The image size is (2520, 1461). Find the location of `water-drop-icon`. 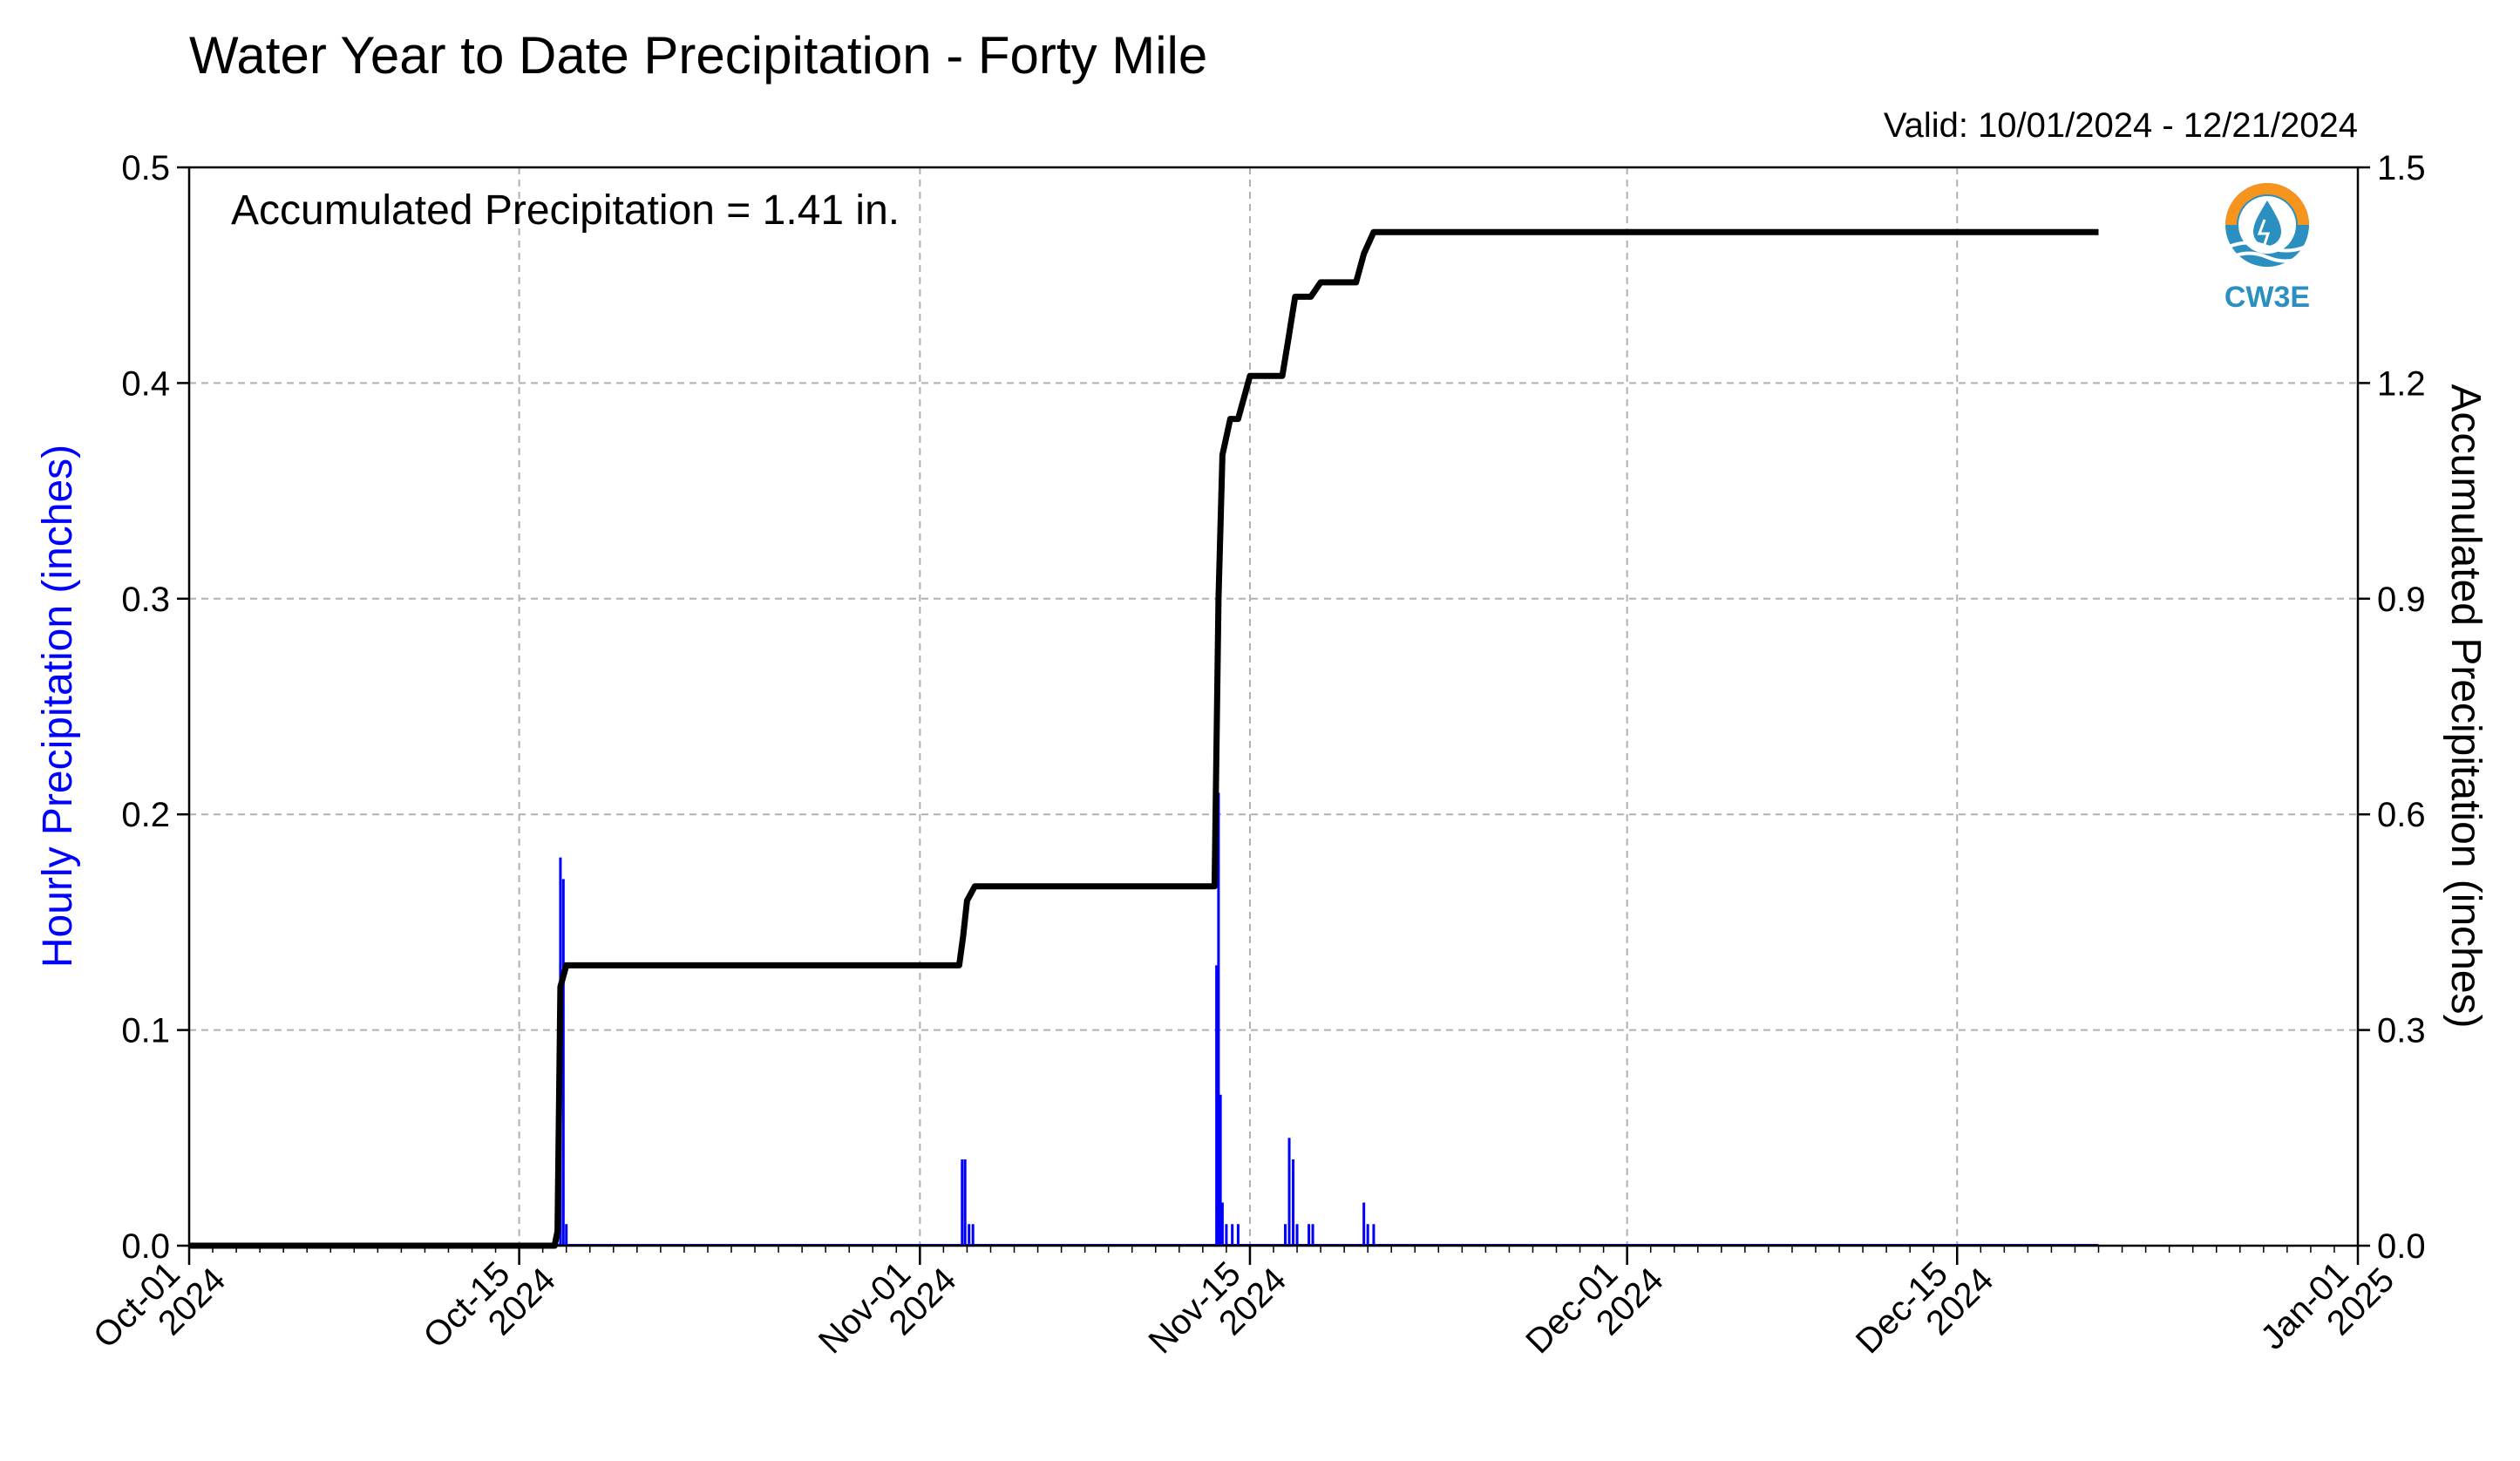

water-drop-icon is located at coordinates (2267, 225).